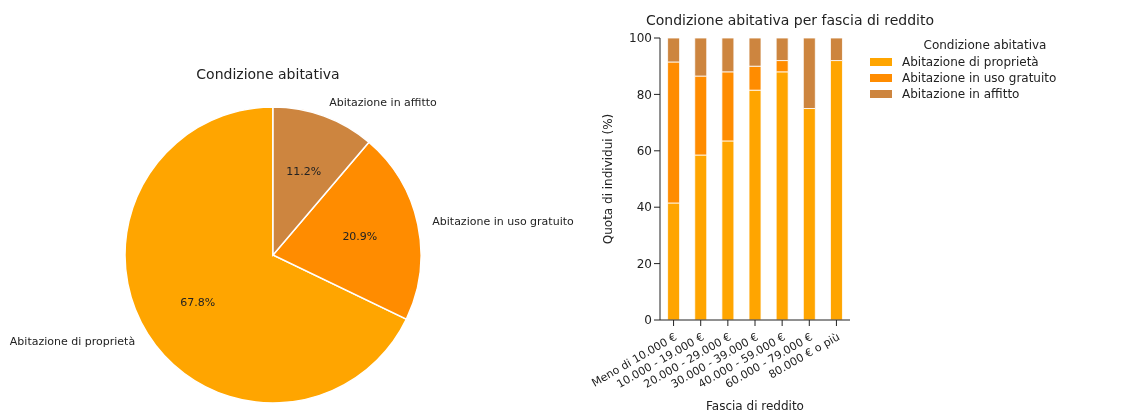  I want to click on data-label: 11.2%, so click(304, 172).